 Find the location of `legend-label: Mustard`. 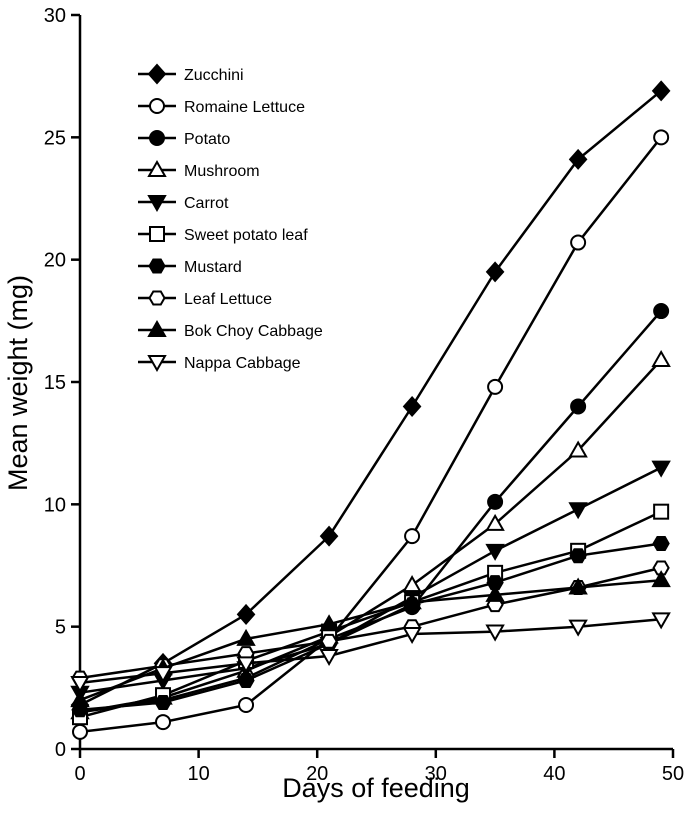

legend-label: Mustard is located at coordinates (213, 267).